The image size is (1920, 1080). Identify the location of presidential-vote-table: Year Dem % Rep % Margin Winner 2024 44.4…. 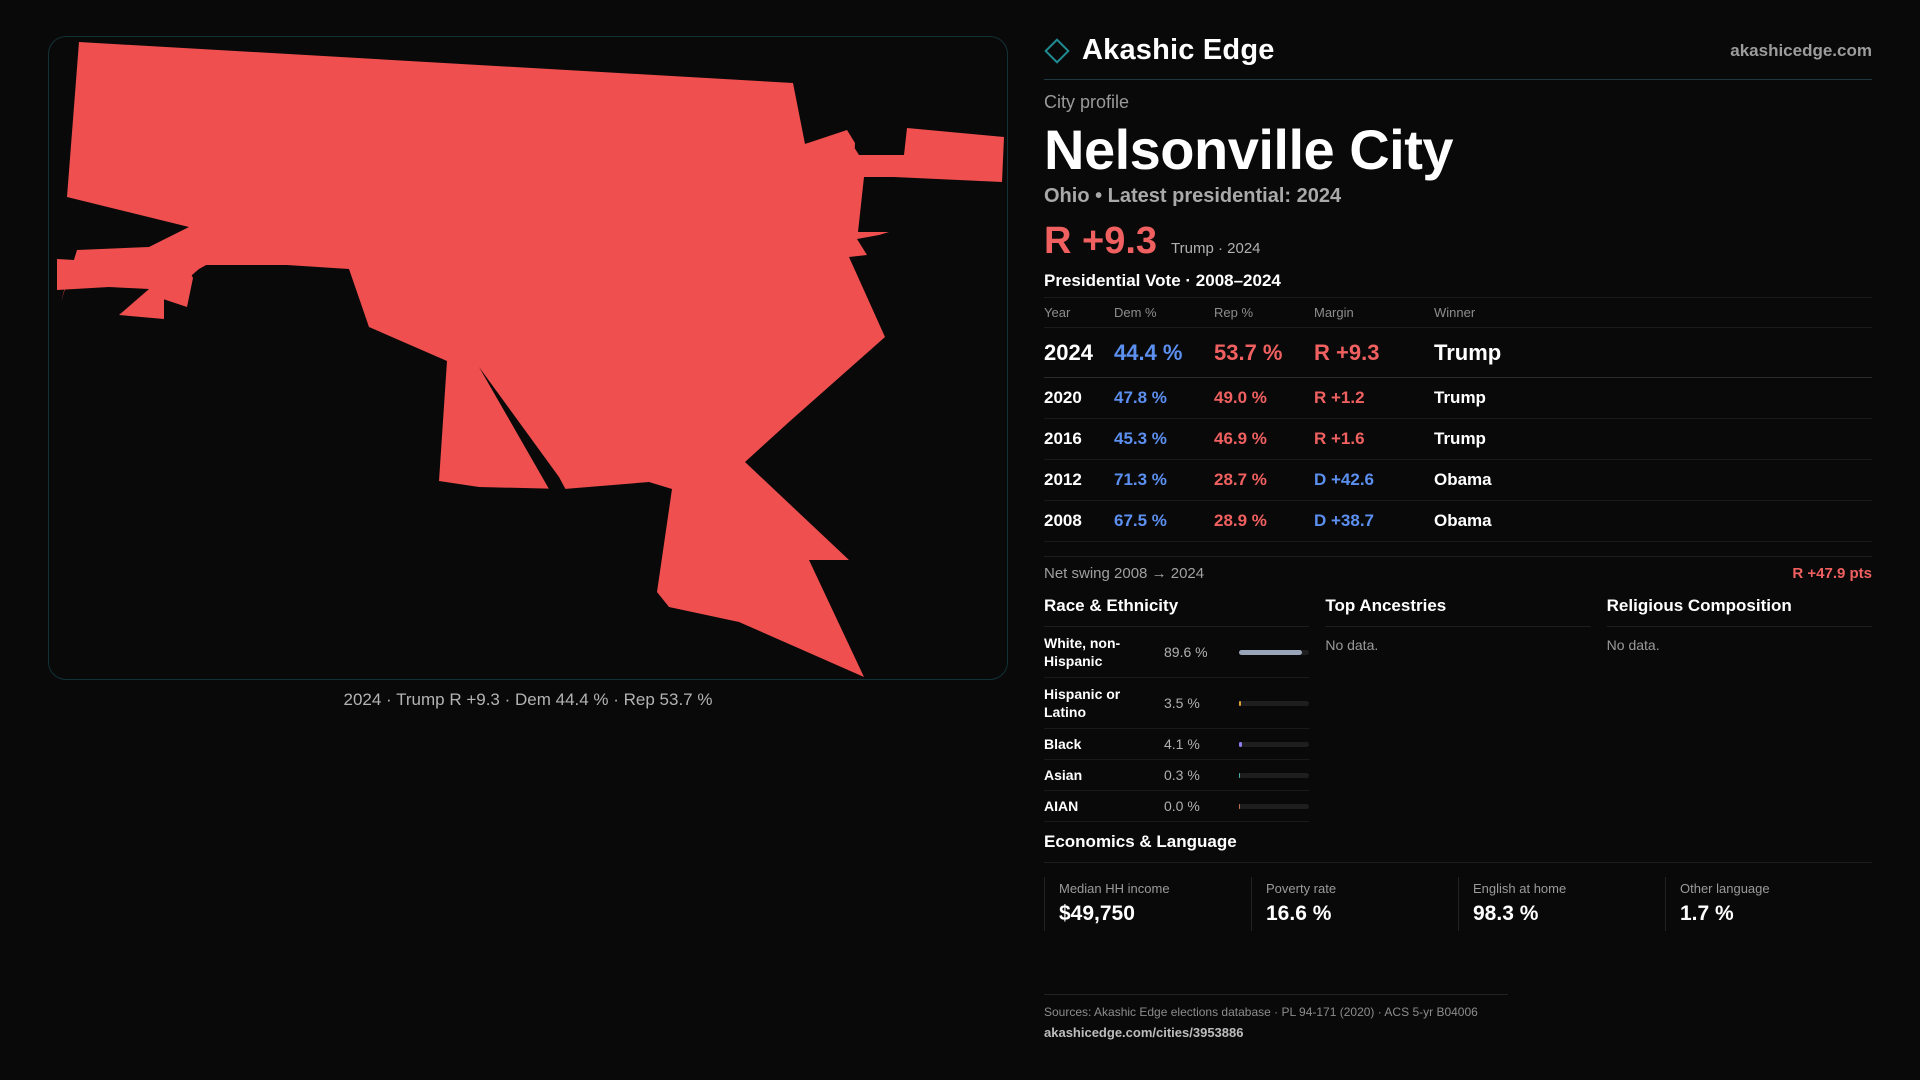
(1458, 419).